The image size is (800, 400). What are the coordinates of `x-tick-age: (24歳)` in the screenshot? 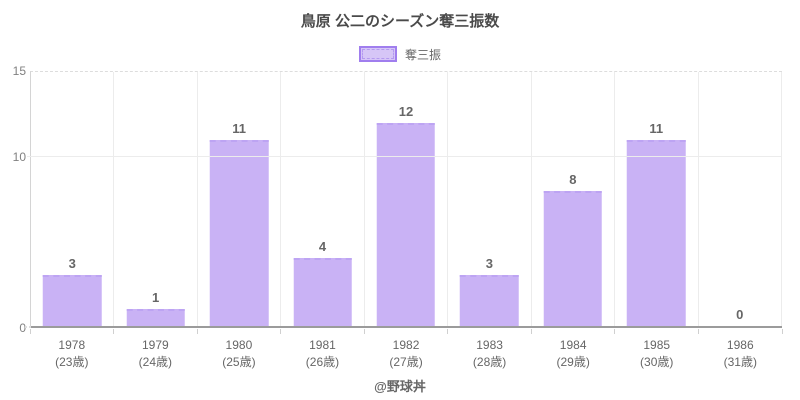 It's located at (155, 362).